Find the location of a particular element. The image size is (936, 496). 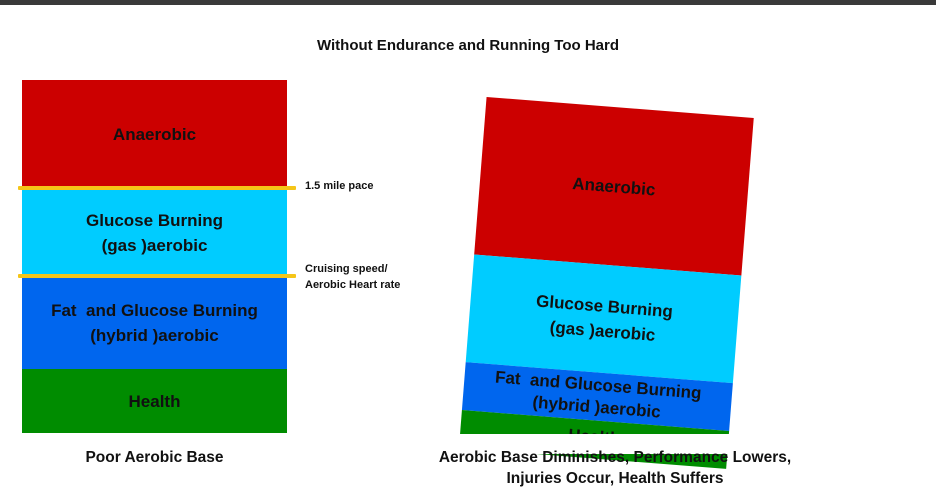

bottom-crop-mask is located at coordinates (610, 444).